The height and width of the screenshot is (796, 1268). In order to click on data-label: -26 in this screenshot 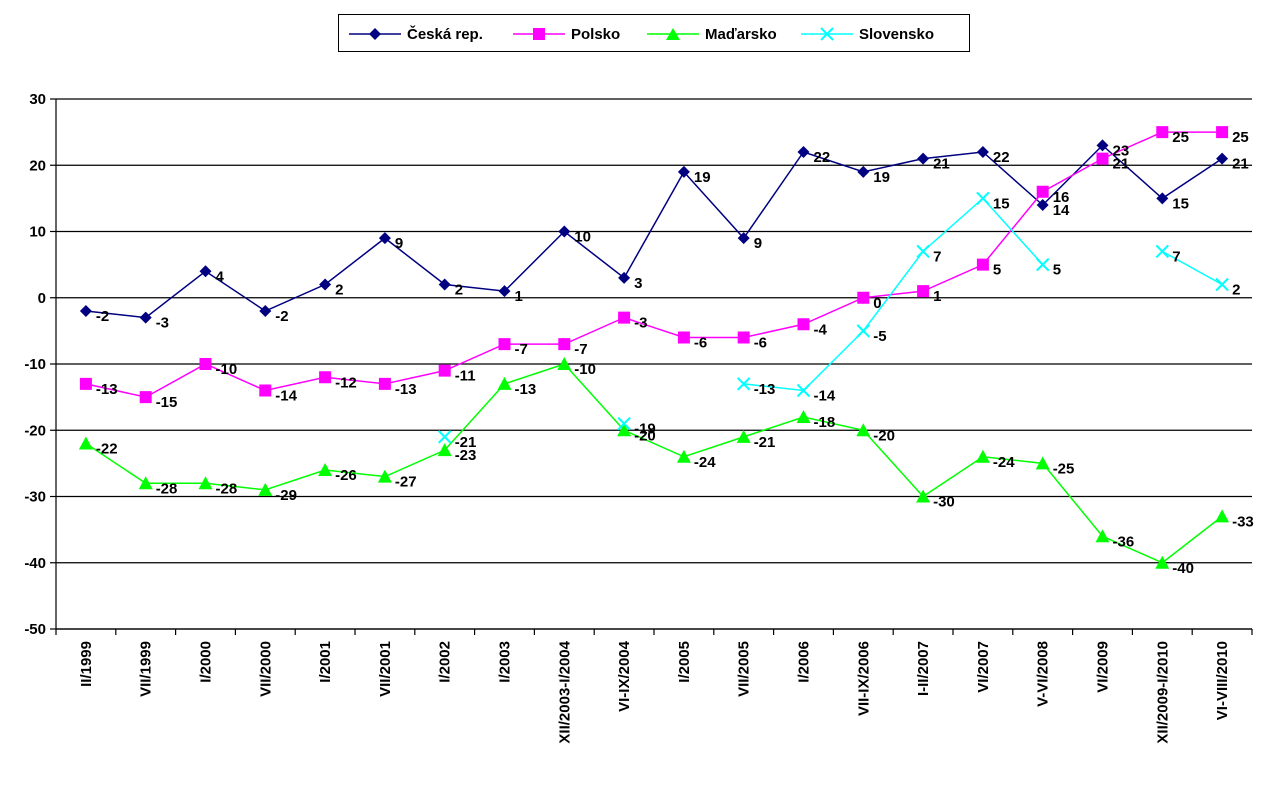, I will do `click(346, 475)`.